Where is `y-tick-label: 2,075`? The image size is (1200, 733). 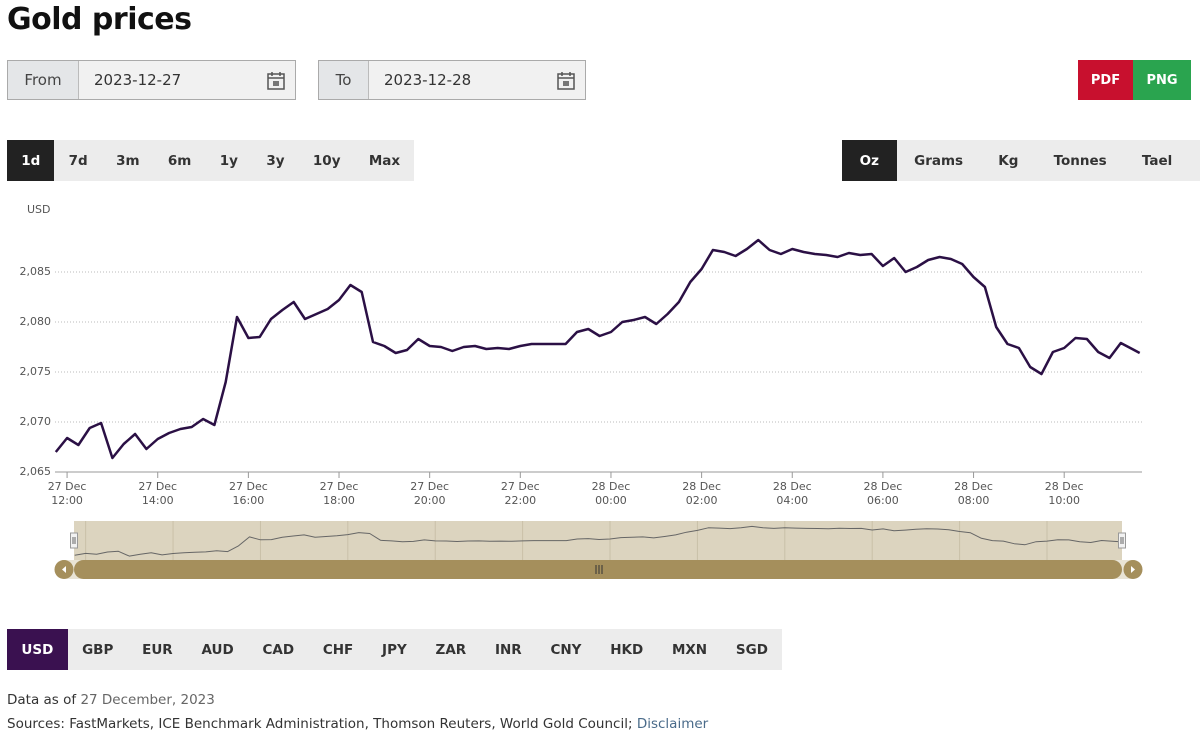 y-tick-label: 2,075 is located at coordinates (36, 371).